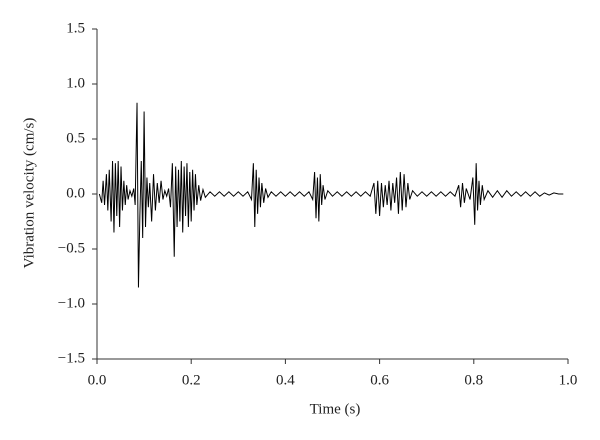 The image size is (600, 440). Describe the element at coordinates (97, 380) in the screenshot. I see `x-tick-label: 0.0` at that location.